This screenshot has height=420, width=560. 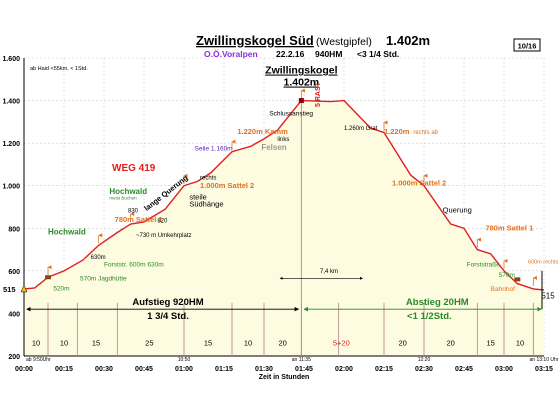 I want to click on x-tick-label: 02:30, so click(x=424, y=369).